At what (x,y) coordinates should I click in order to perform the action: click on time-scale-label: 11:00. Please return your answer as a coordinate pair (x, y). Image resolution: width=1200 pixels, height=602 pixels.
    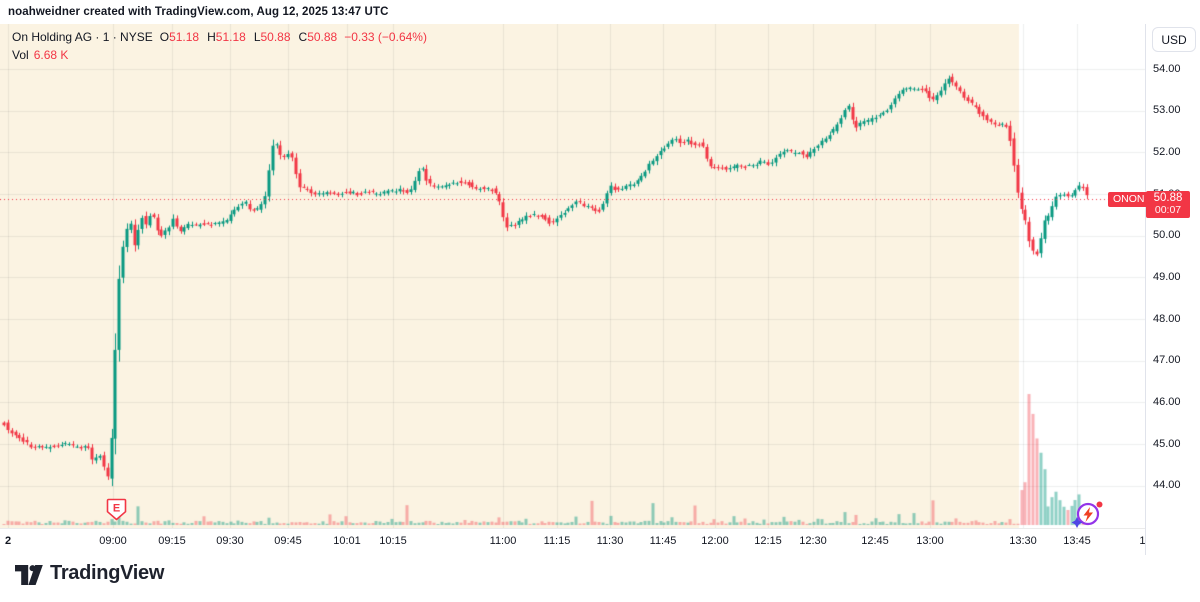
    Looking at the image, I should click on (503, 541).